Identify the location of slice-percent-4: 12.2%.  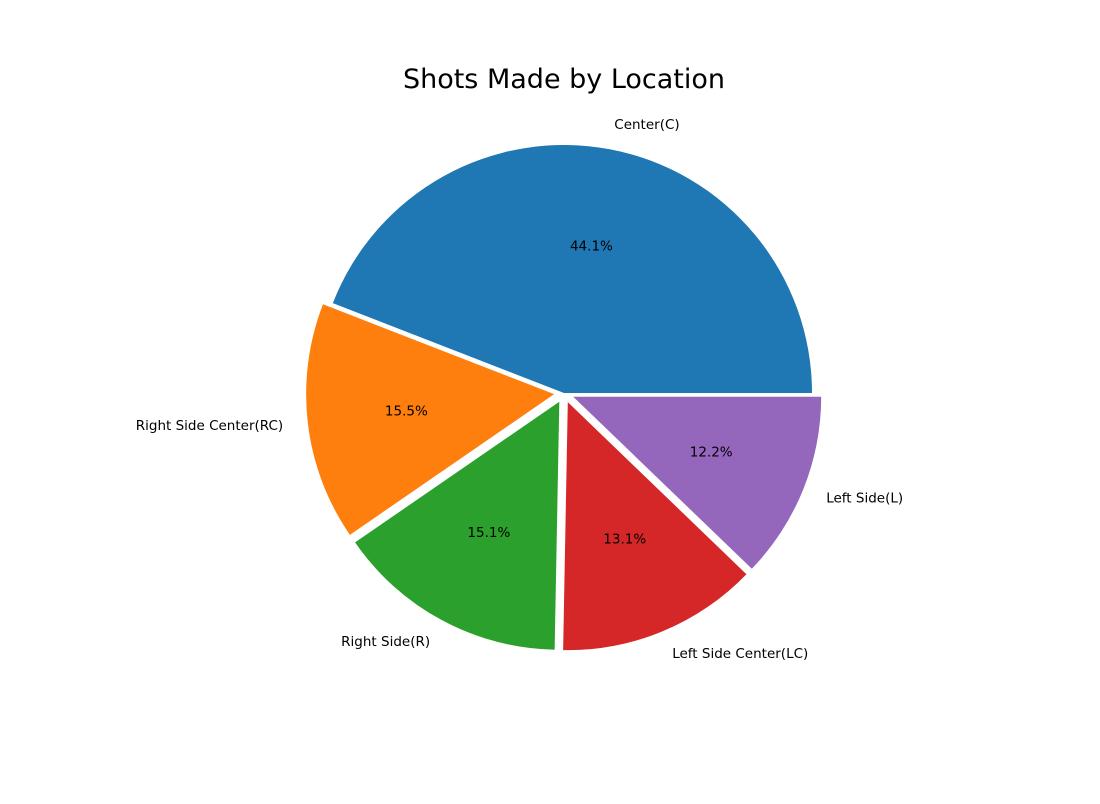
(711, 452).